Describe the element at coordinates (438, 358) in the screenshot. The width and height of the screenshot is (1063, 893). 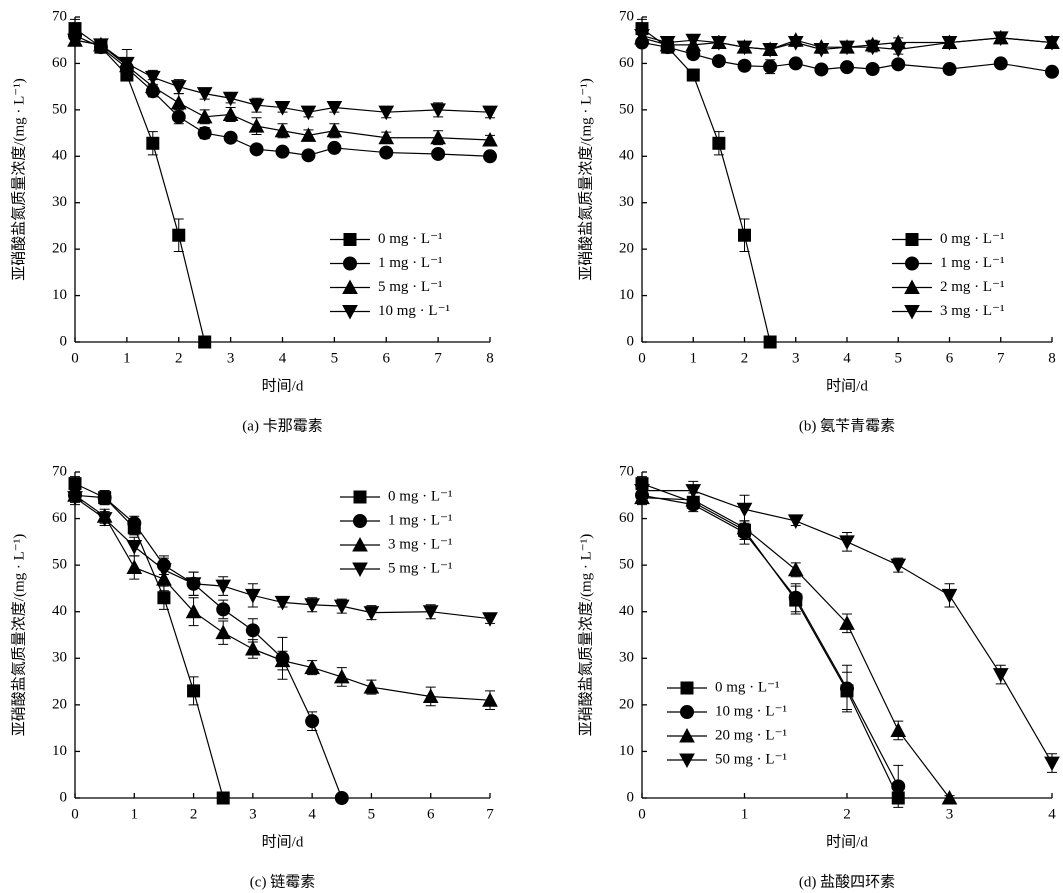
I see `x-tick-label: 7` at that location.